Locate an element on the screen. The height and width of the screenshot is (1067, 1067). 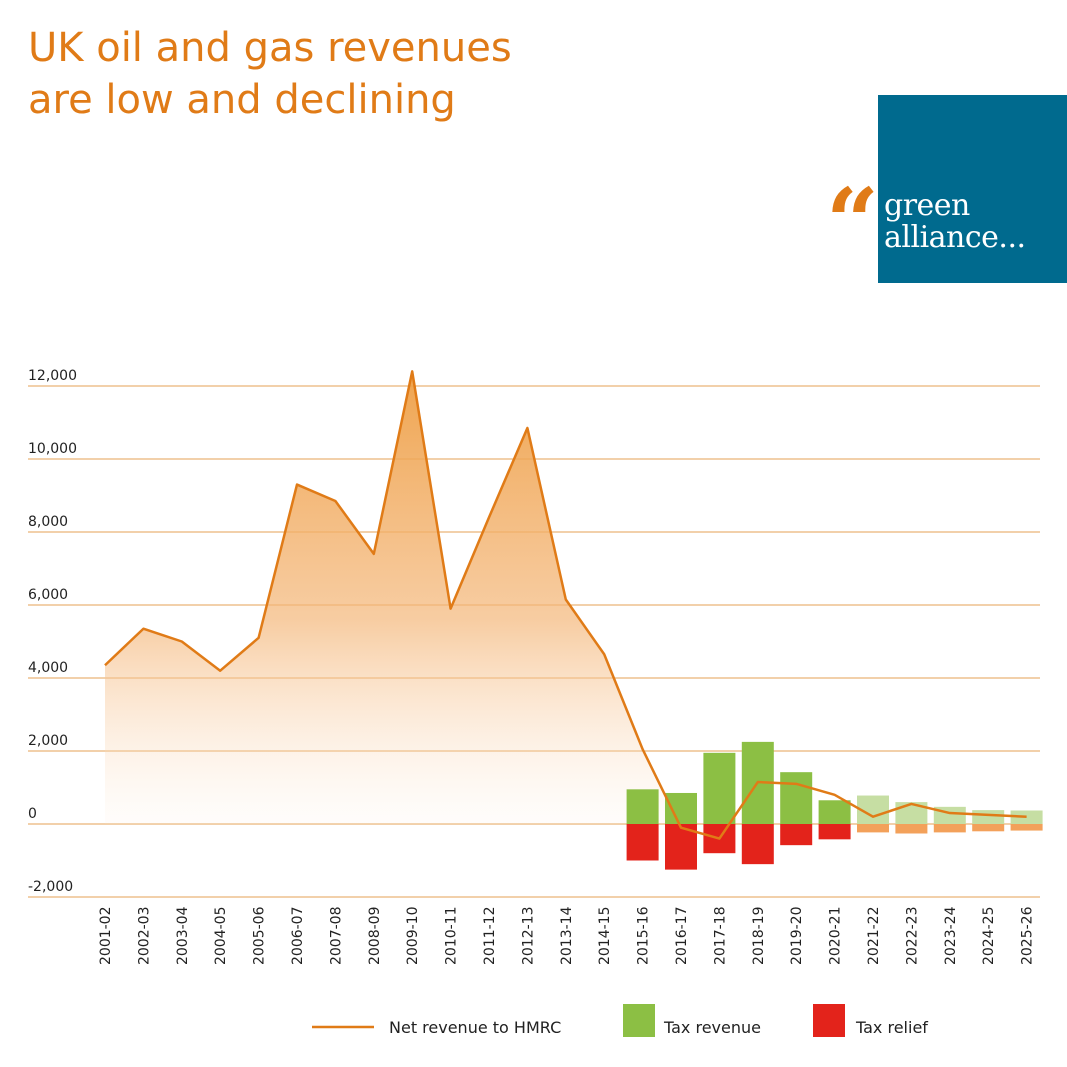
chart-title-line-2: are low and declining is located at coordinates (242, 100).